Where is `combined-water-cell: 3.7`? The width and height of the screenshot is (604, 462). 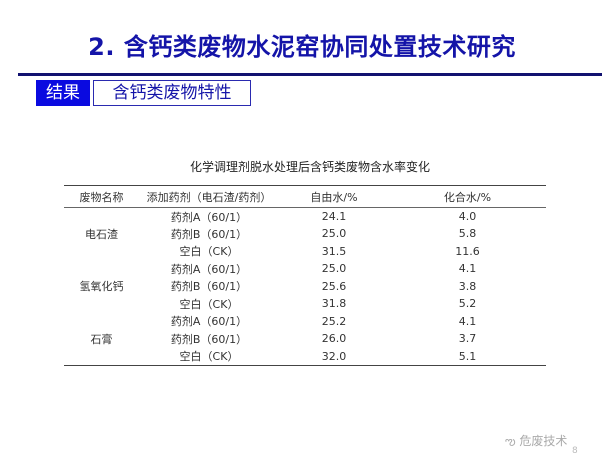
combined-water-cell: 3.7 is located at coordinates (467, 339).